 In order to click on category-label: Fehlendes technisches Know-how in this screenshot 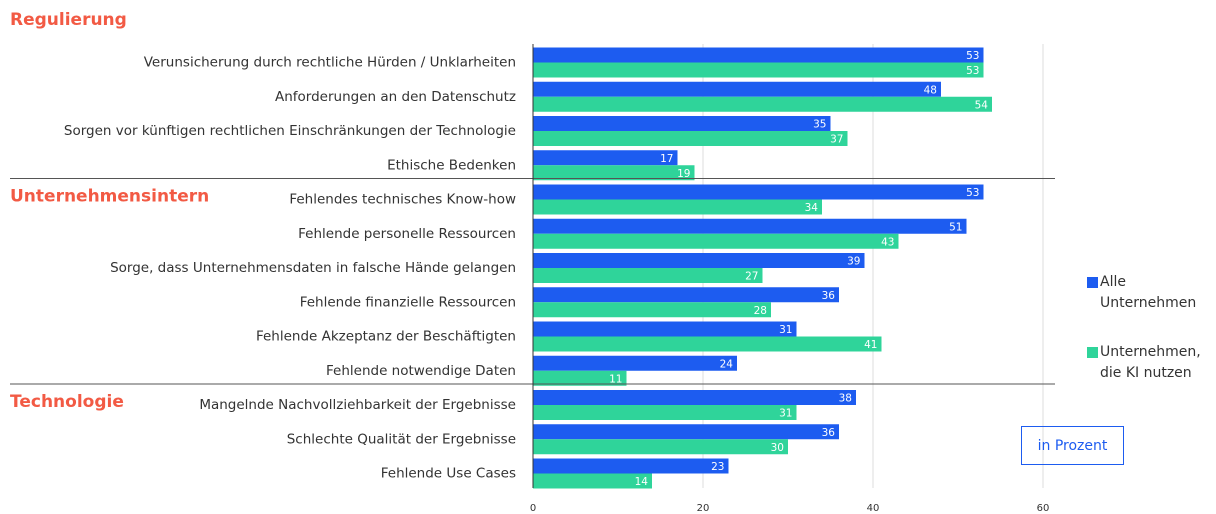, I will do `click(402, 200)`.